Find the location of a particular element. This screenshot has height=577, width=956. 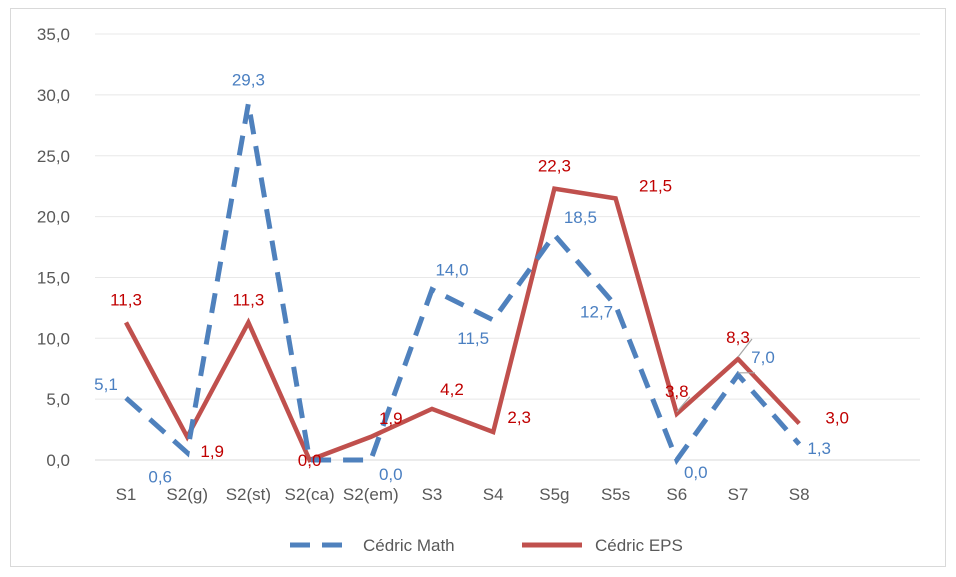

x-tick-label: S2(g) is located at coordinates (187, 494).